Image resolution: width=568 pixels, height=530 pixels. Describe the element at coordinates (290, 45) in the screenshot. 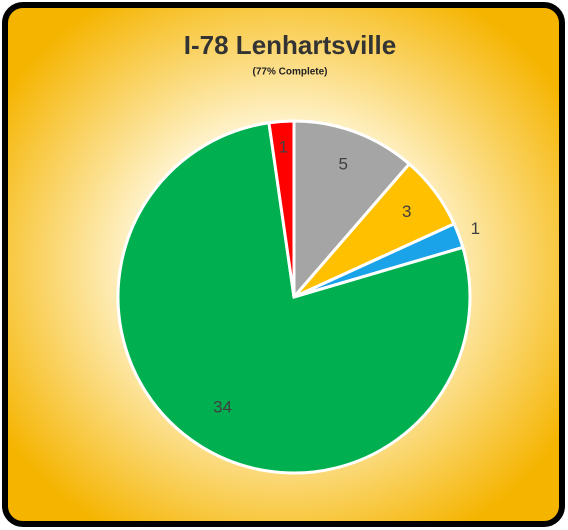

I see `chart-title: I-78 Lenhartsville` at that location.